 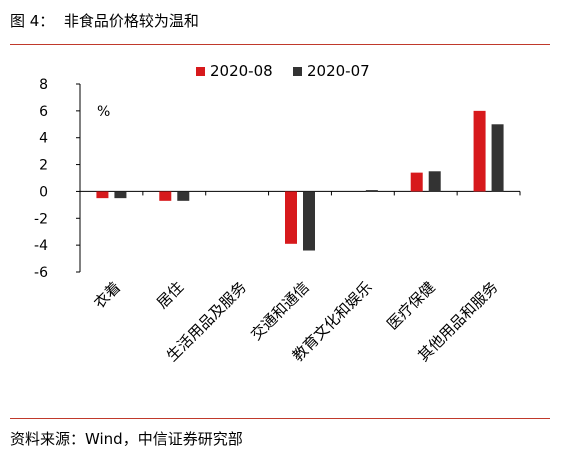 What do you see at coordinates (104, 21) in the screenshot?
I see `figure-caption: 图 4： 非食品价格较为温和` at bounding box center [104, 21].